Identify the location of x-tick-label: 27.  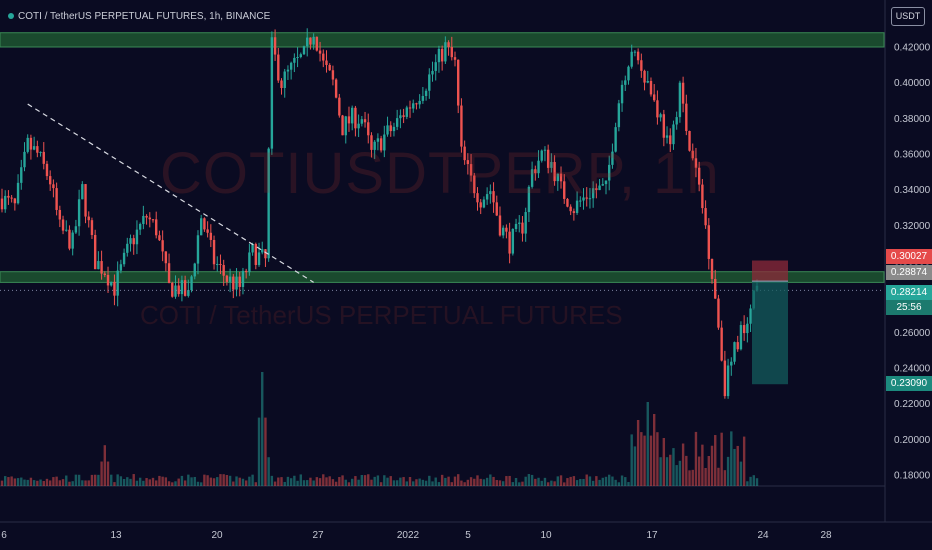
(318, 535).